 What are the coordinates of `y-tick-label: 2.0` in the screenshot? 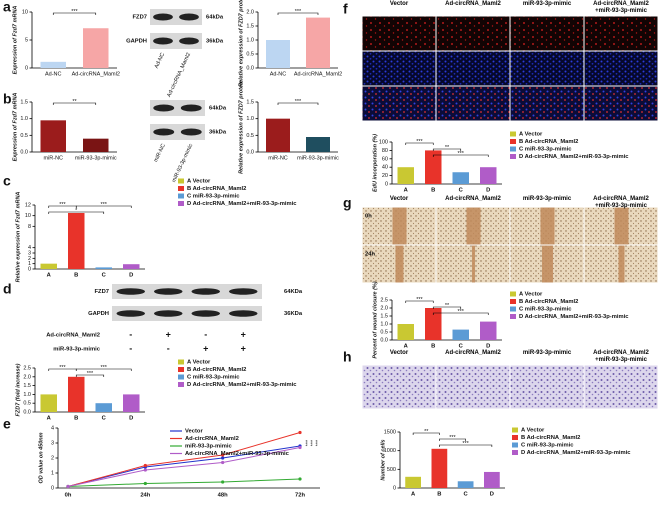 It's located at (27, 377).